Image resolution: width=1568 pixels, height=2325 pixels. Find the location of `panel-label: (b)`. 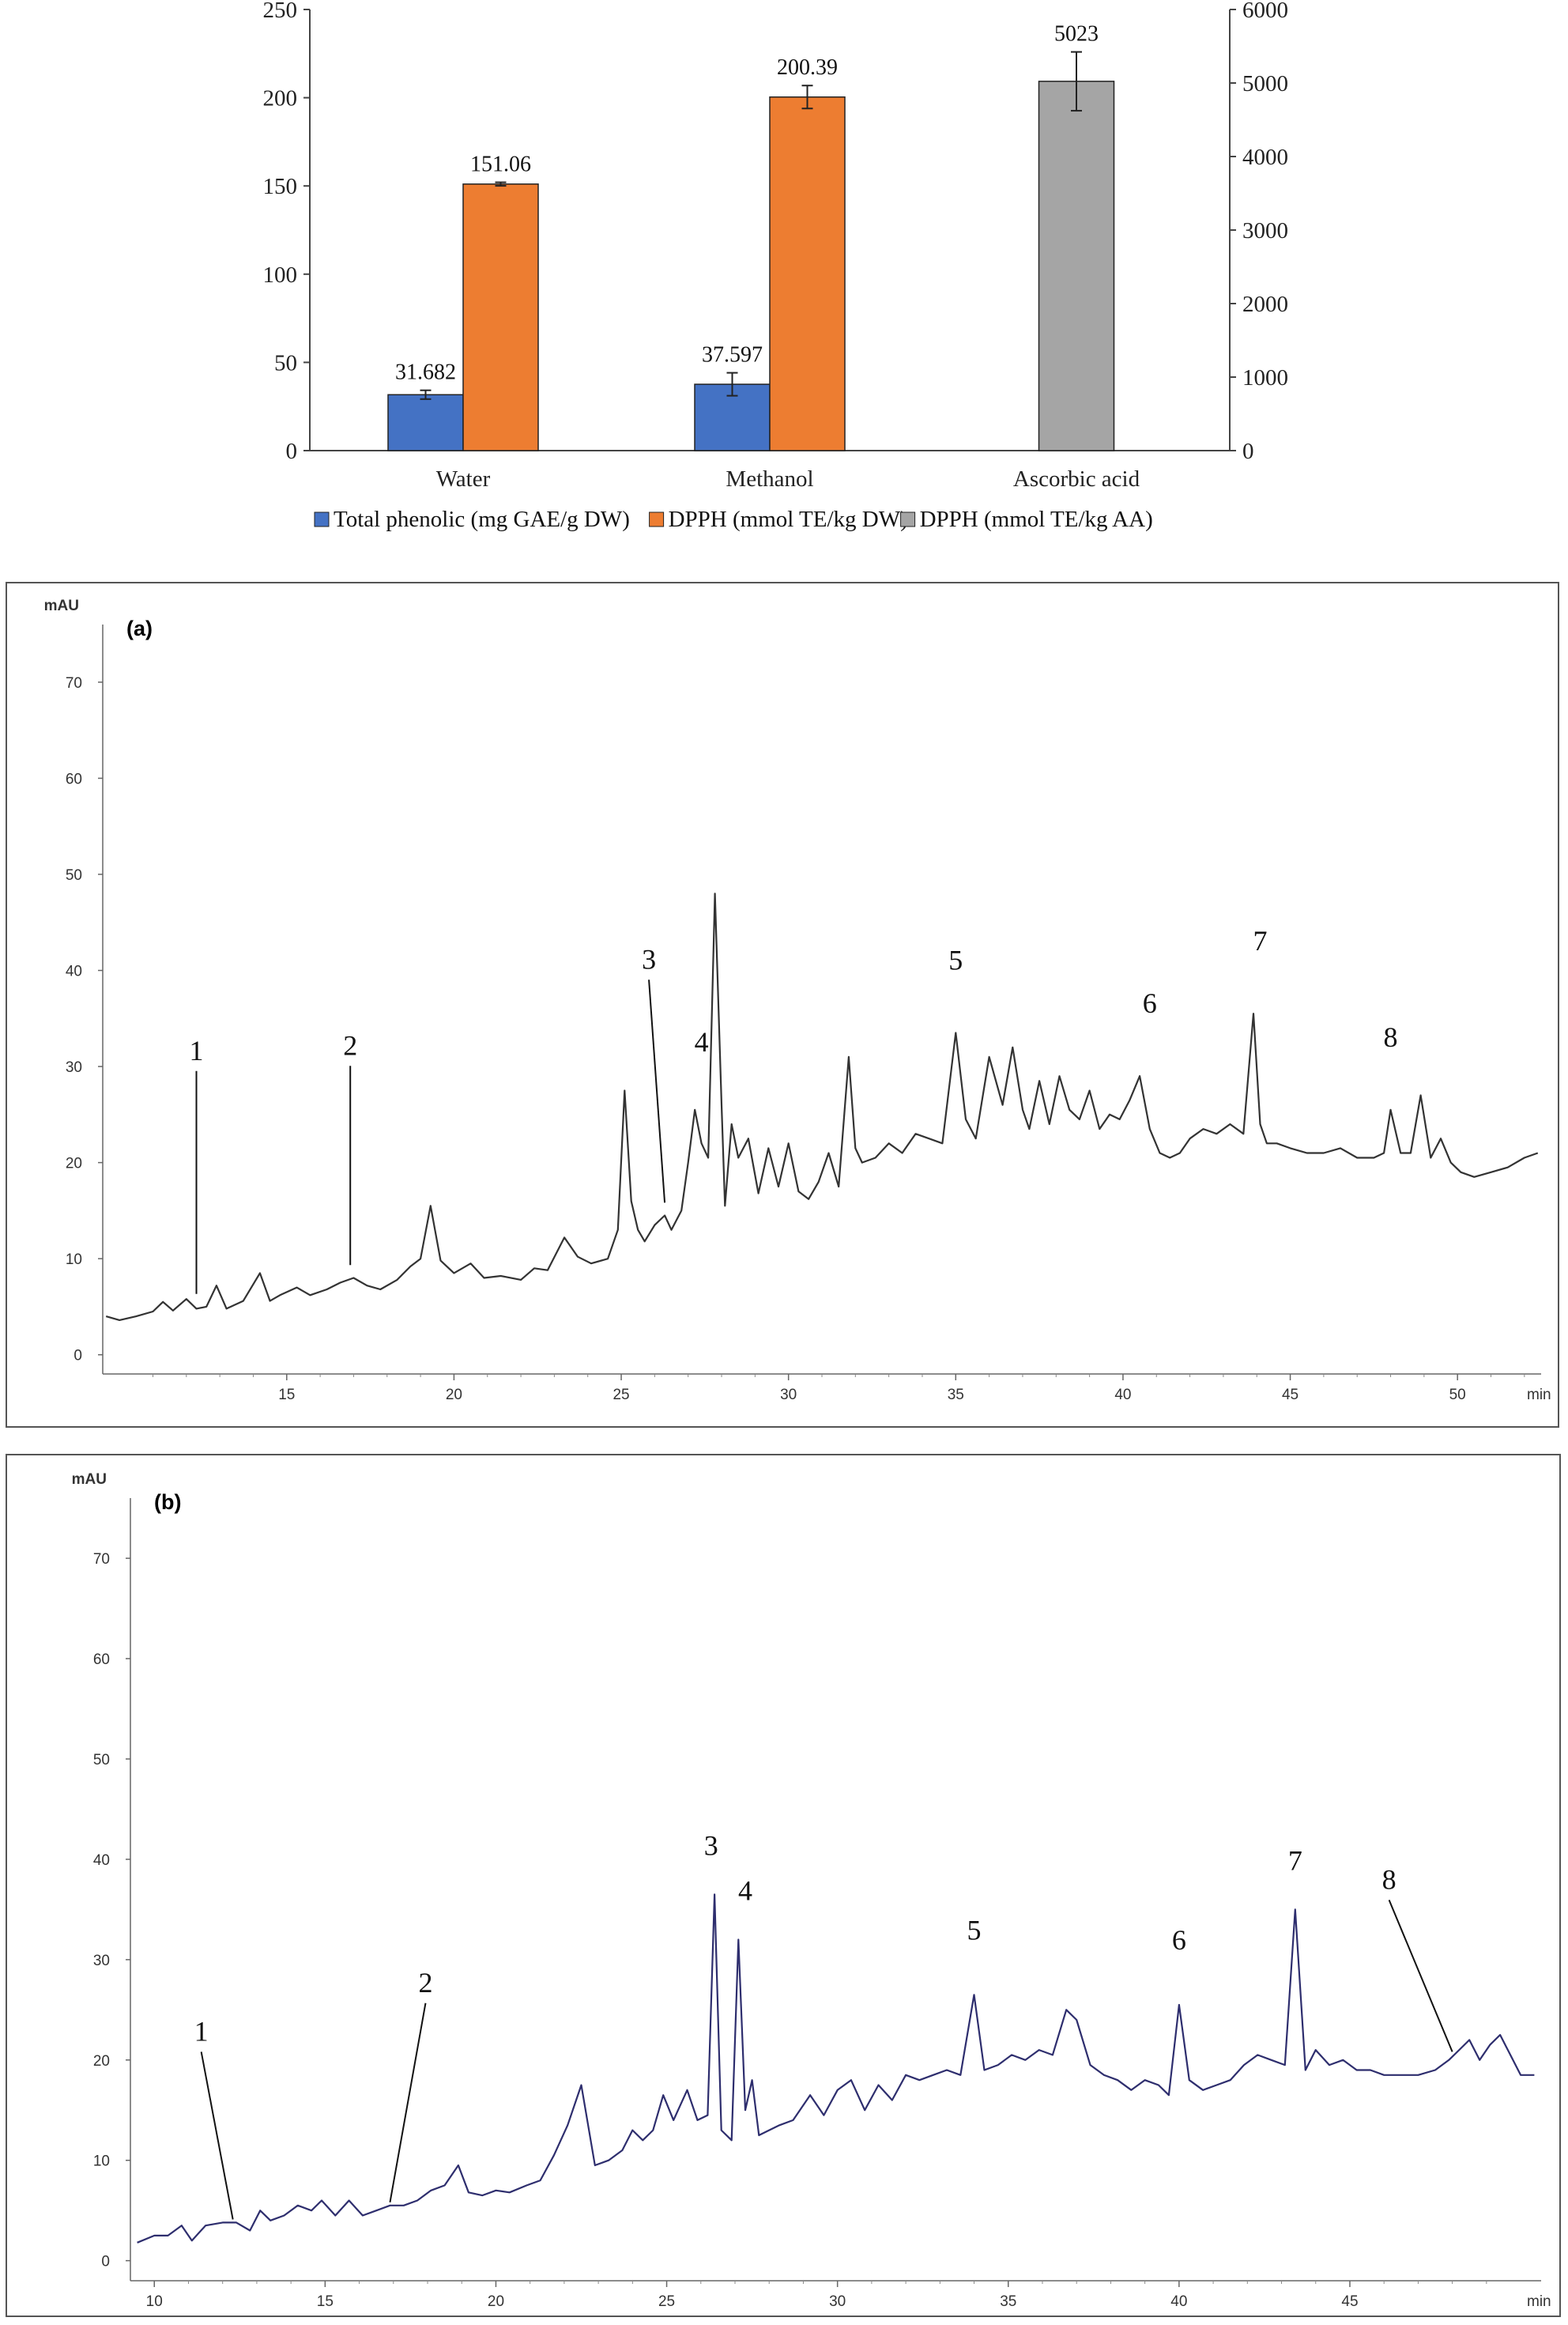

panel-label: (b) is located at coordinates (167, 1502).